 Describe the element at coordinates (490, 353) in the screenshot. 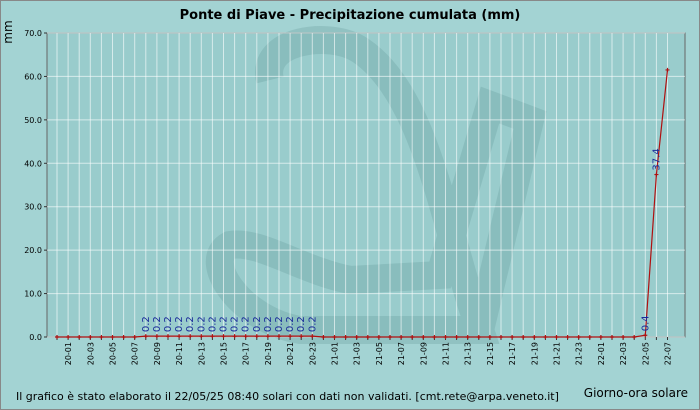

I see `x-tick-label: 21-15` at that location.